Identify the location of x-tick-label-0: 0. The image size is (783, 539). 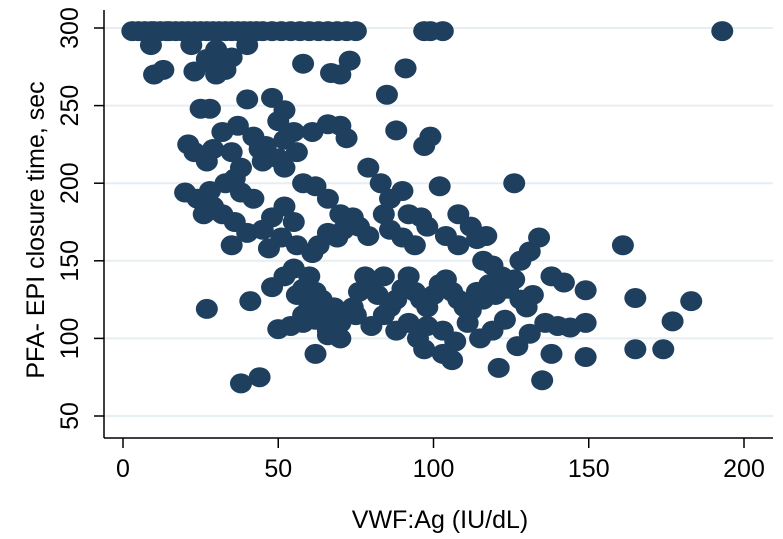
(123, 469).